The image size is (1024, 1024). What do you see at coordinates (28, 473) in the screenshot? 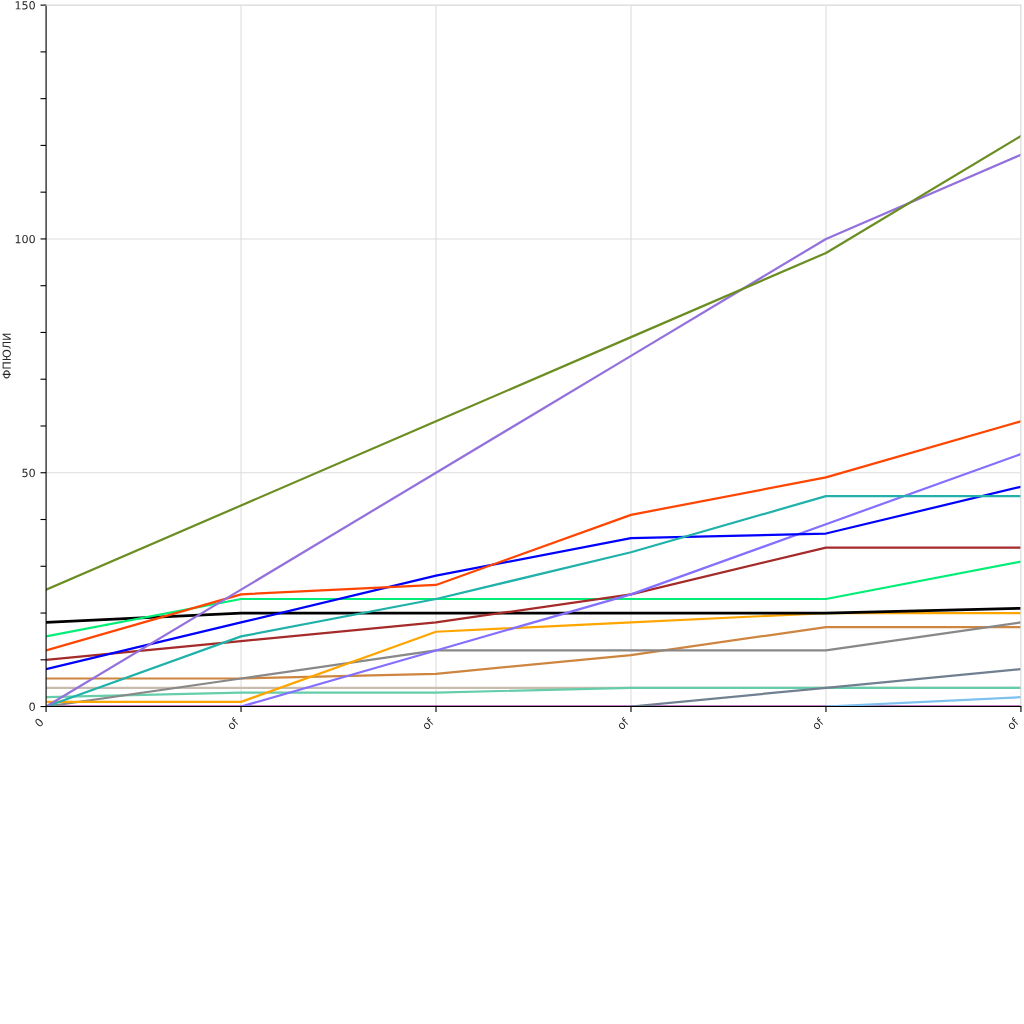
I see `y-tick-label: 50` at bounding box center [28, 473].